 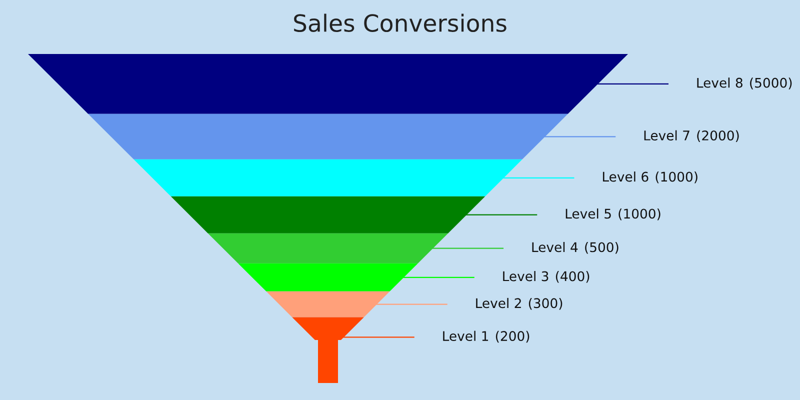 I want to click on data-label: (500), so click(x=601, y=248).